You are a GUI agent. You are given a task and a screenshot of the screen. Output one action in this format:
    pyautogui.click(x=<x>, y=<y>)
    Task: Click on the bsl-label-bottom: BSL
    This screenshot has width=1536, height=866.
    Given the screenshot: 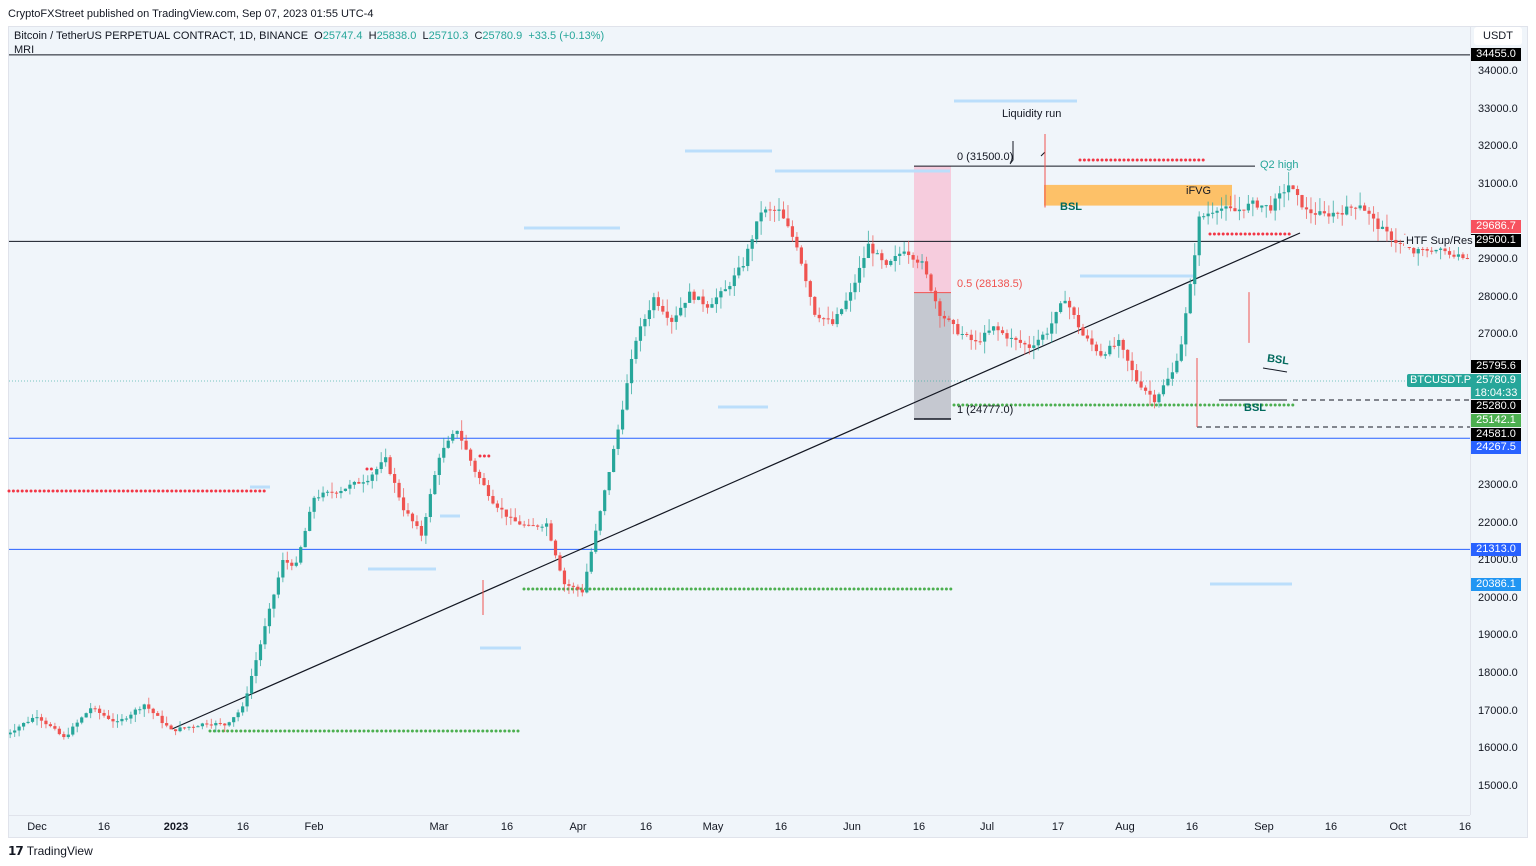 What is the action you would take?
    pyautogui.click(x=1255, y=408)
    